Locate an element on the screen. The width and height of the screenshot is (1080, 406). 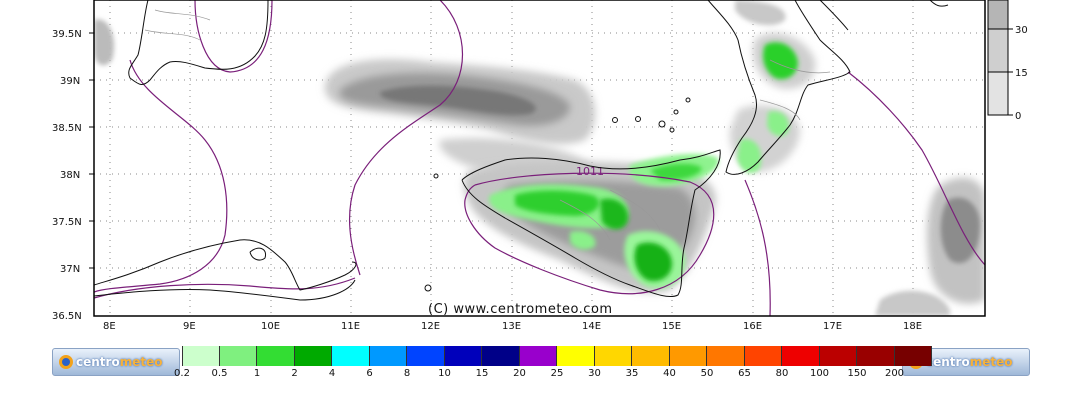
lat-label: 37N is located at coordinates (70, 269).